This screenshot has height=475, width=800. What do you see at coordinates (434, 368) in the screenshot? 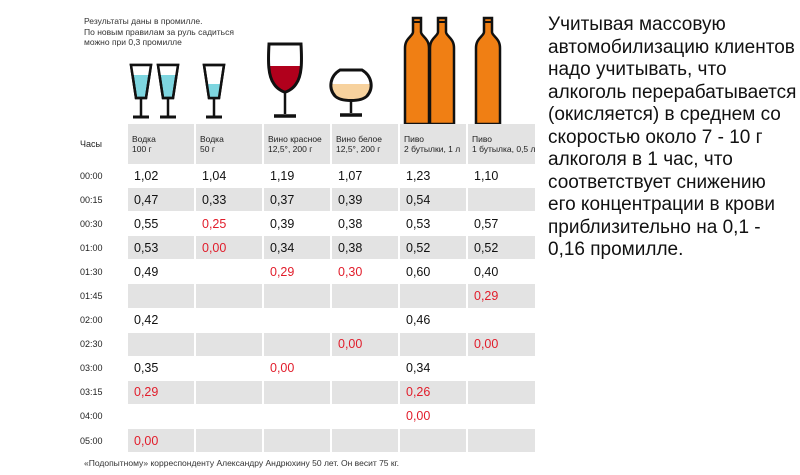
I see `value-cell: 0,34` at bounding box center [434, 368].